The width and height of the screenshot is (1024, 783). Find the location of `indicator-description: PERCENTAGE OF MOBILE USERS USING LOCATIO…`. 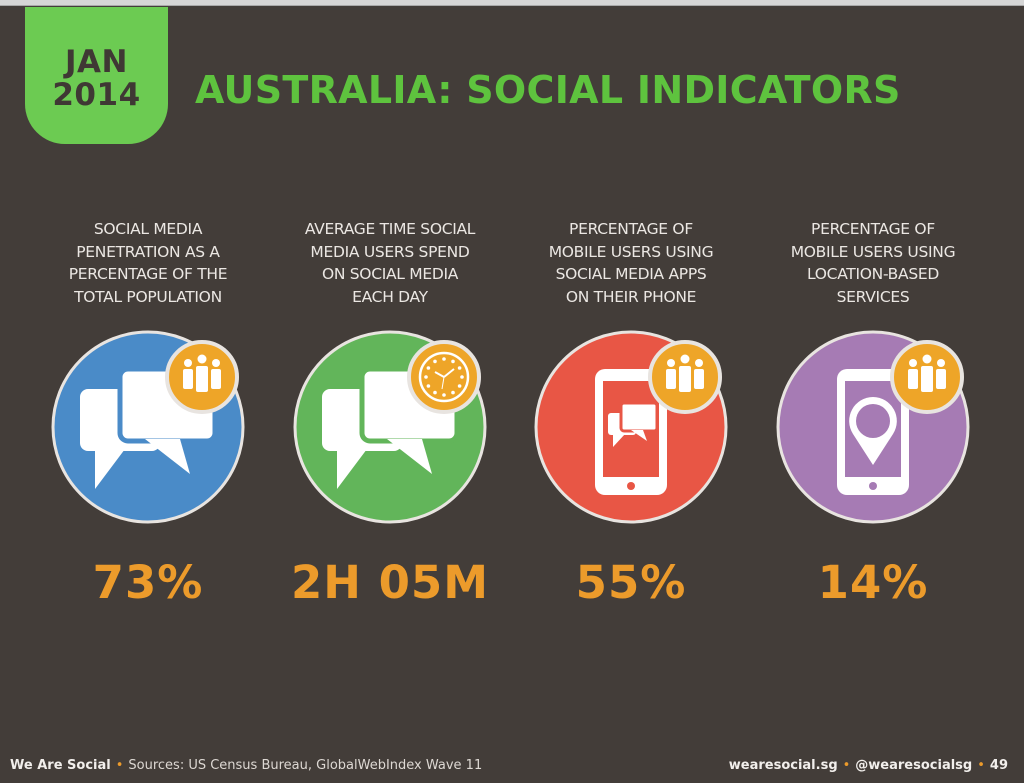

indicator-description: PERCENTAGE OF MOBILE USERS USING LOCATIO… is located at coordinates (873, 264).